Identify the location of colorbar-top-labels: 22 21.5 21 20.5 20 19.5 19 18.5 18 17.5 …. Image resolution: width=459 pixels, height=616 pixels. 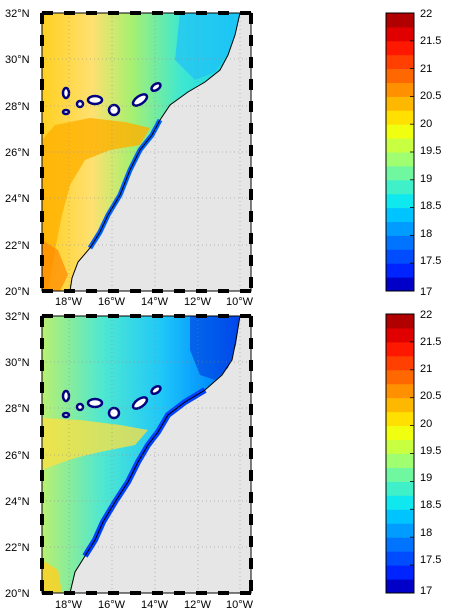
(430, 153).